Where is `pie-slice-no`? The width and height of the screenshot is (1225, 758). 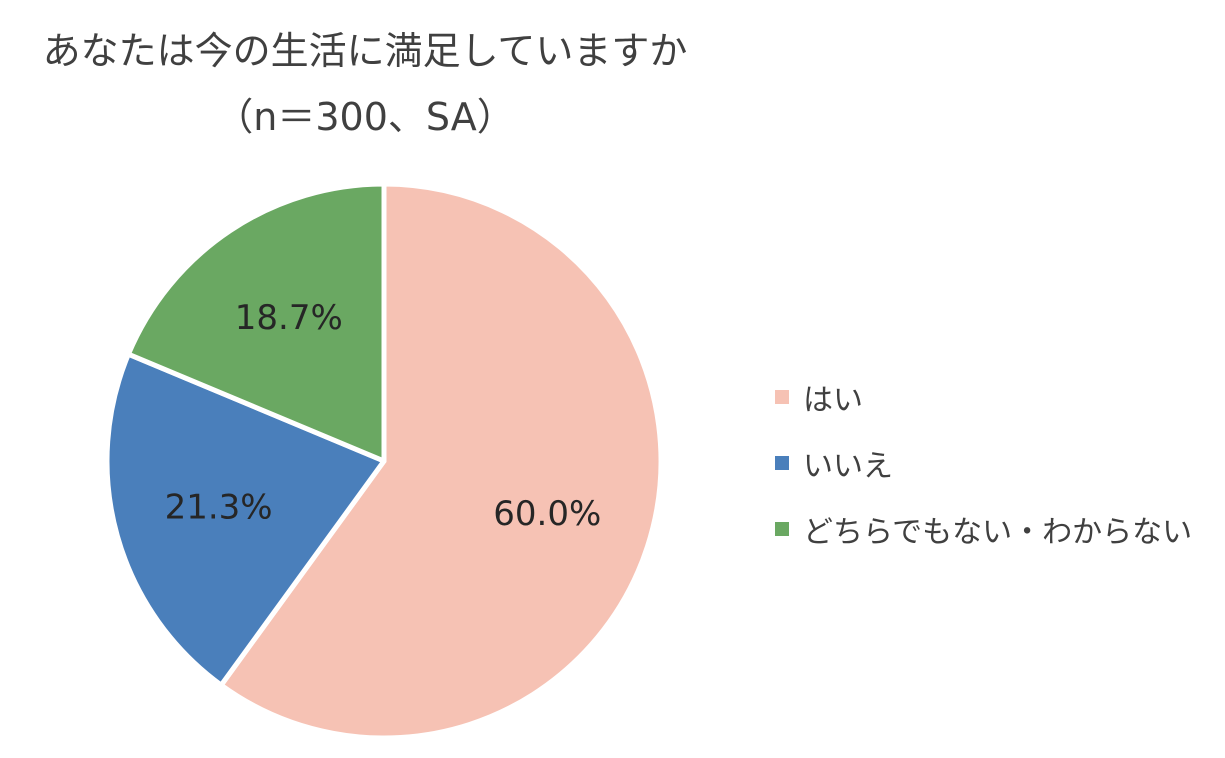 pie-slice-no is located at coordinates (245, 519).